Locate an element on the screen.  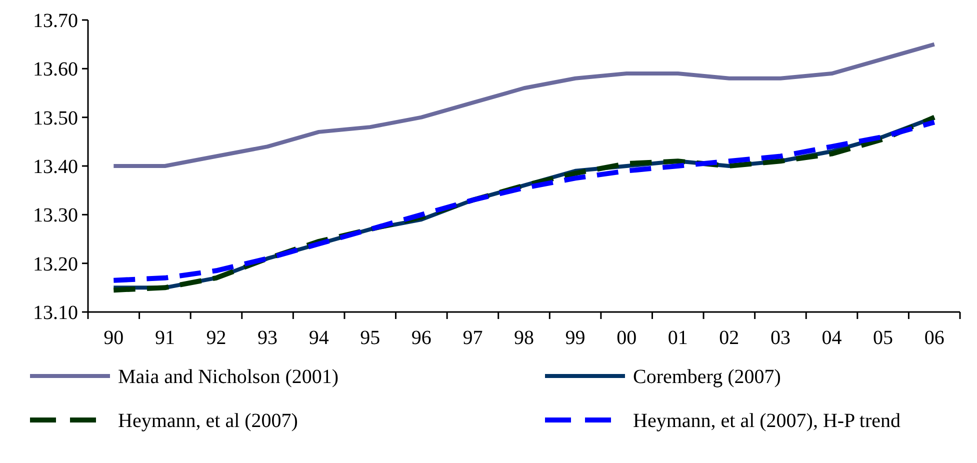
x-tick-label: 06 is located at coordinates (934, 338).